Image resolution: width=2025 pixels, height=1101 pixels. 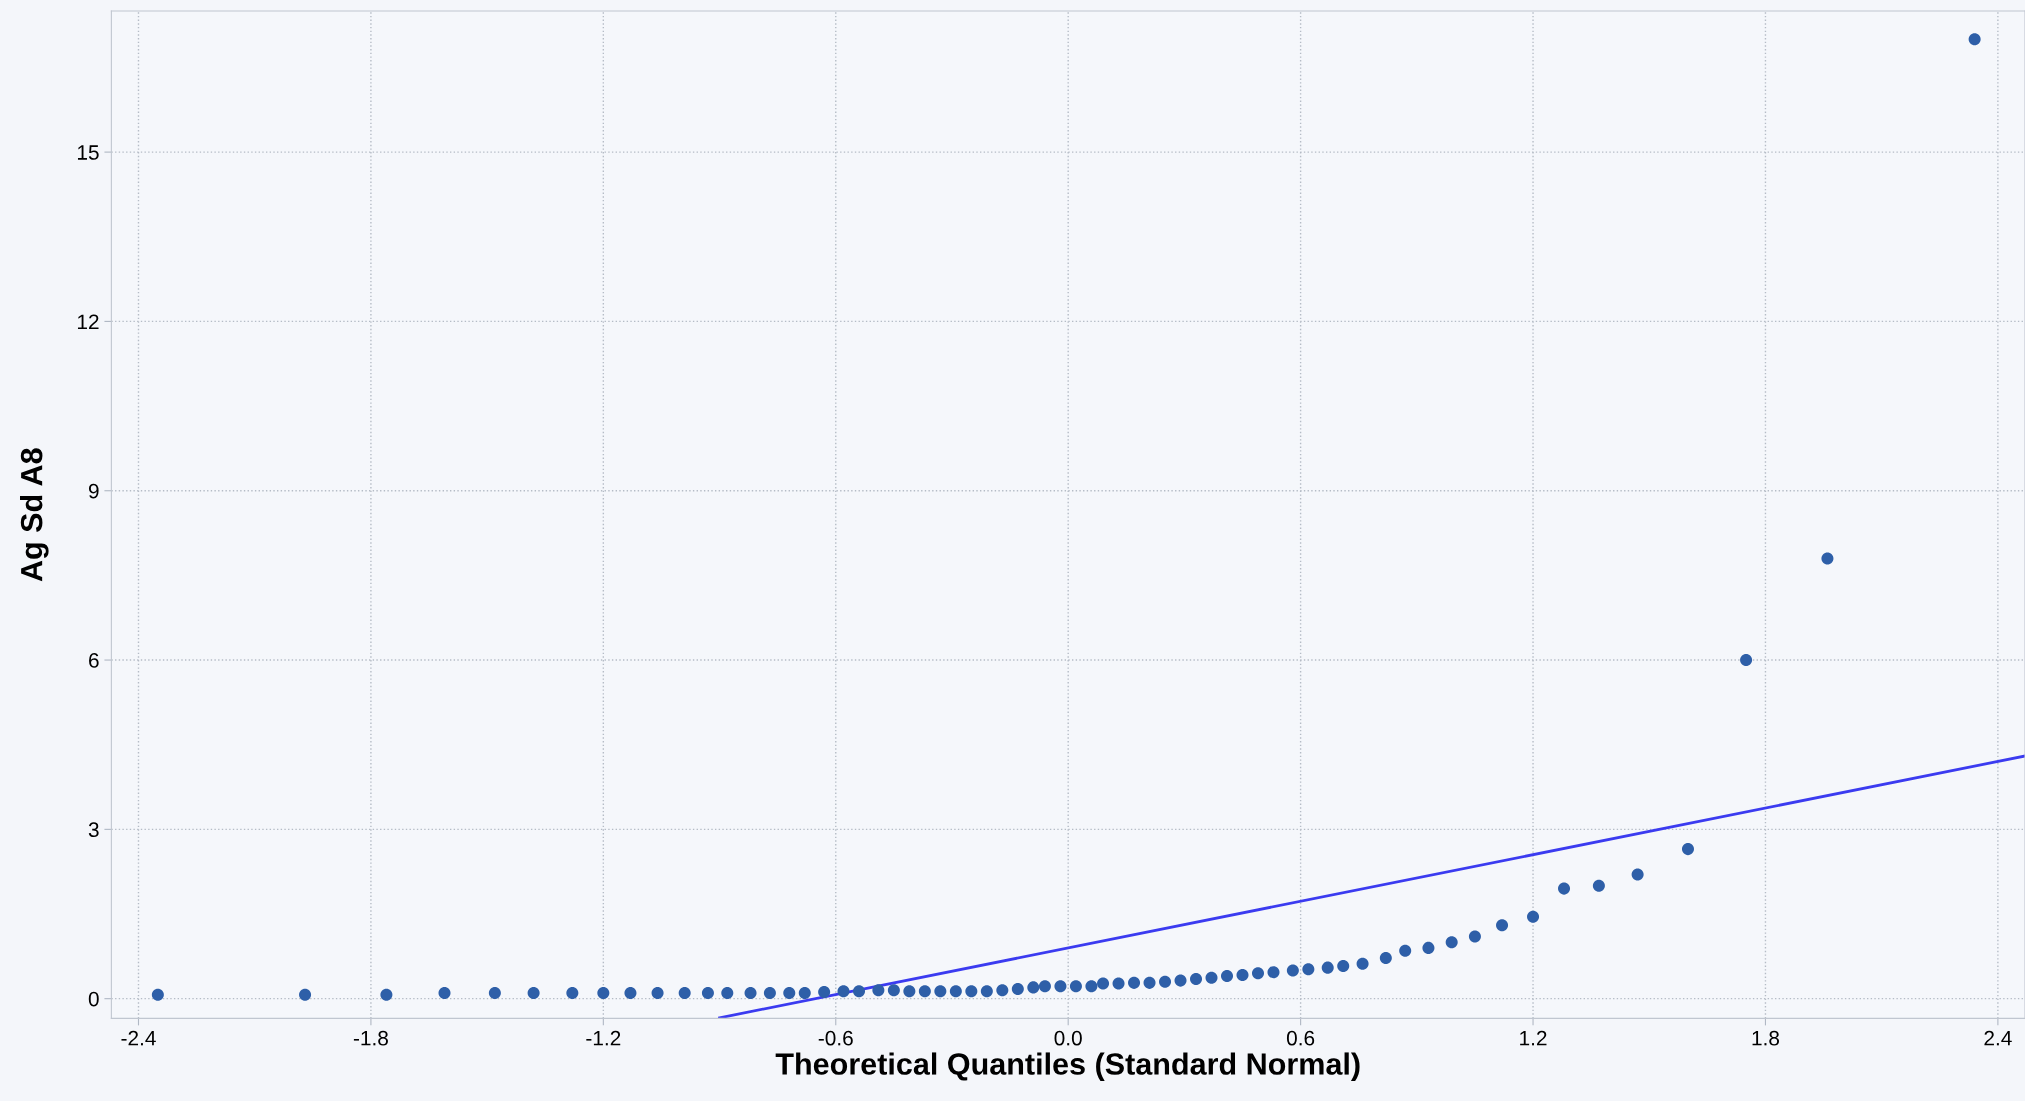 What do you see at coordinates (1067, 1066) in the screenshot?
I see `x-axis-title: Theoretical Quantiles (Standard Normal)` at bounding box center [1067, 1066].